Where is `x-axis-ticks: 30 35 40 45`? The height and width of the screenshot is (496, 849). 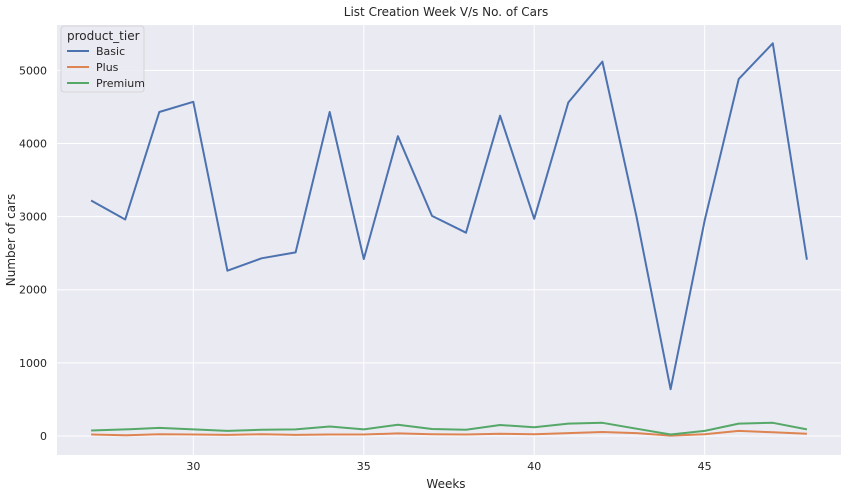
x-axis-ticks: 30 35 40 45 is located at coordinates (448, 466).